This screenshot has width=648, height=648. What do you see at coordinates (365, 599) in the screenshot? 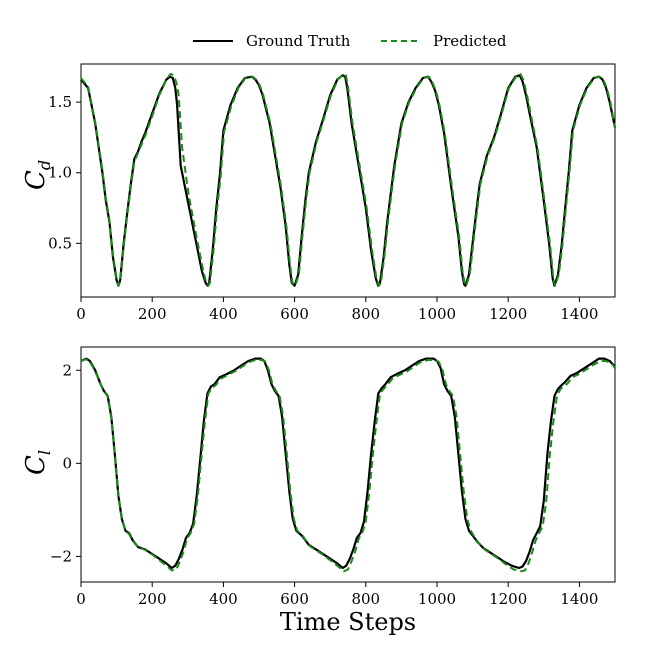
I see `cl-x-tick-label: 800` at bounding box center [365, 599].